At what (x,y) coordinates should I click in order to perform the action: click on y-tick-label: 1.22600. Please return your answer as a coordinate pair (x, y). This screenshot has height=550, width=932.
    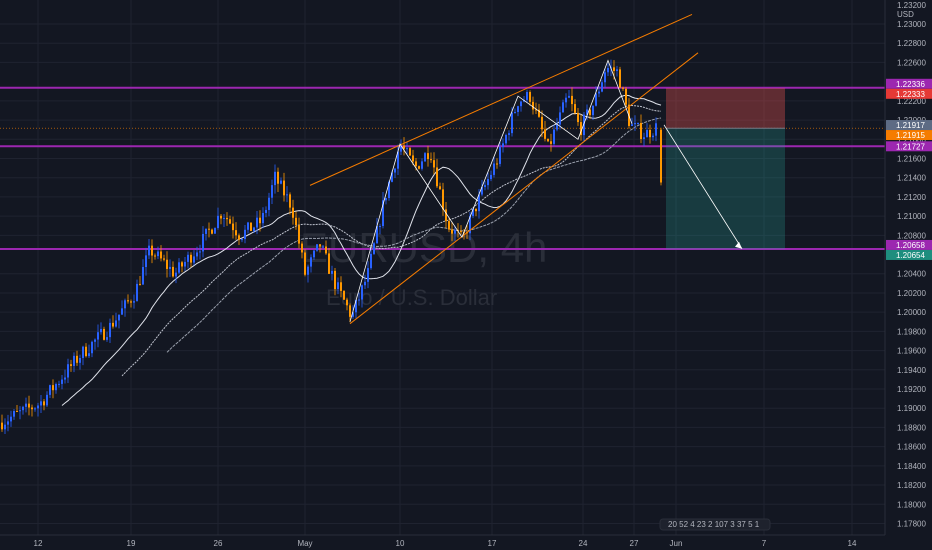
    Looking at the image, I should click on (911, 62).